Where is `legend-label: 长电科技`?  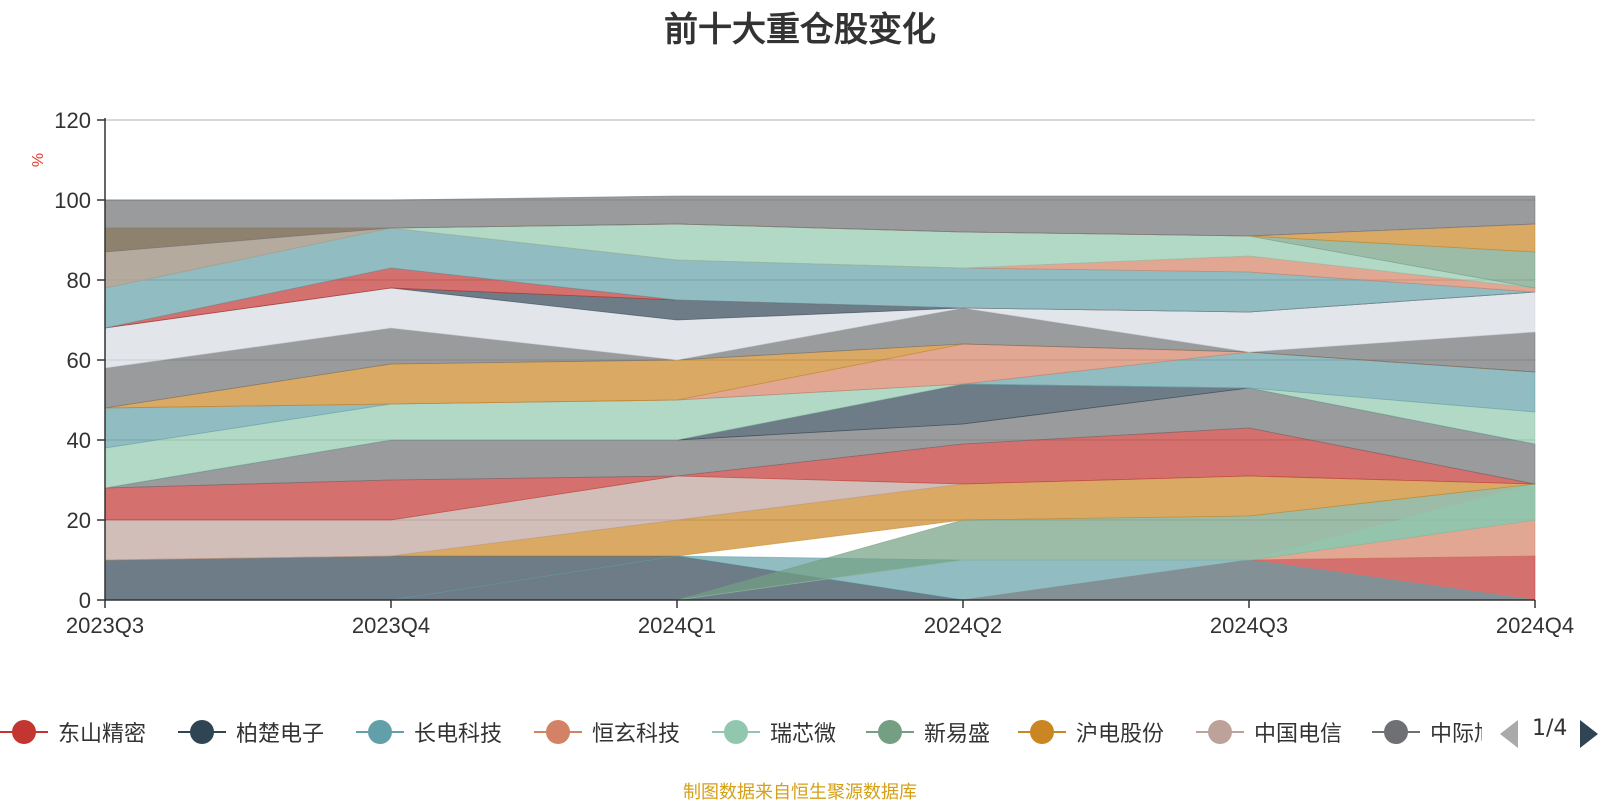 legend-label: 长电科技 is located at coordinates (458, 734).